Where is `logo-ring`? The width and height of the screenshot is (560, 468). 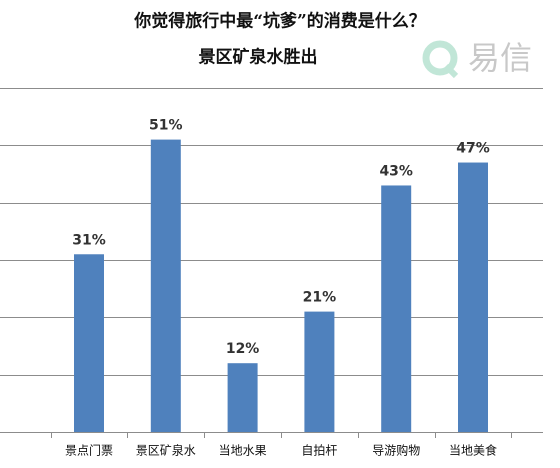
logo-ring is located at coordinates (440, 58).